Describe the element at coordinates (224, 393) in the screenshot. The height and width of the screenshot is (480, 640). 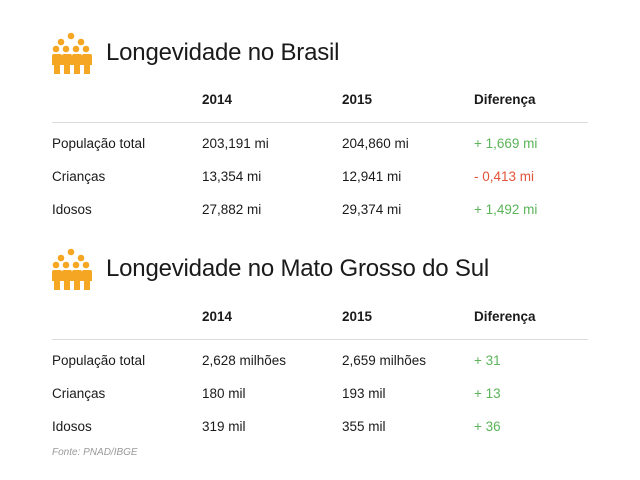
I see `value-2014: 180 mil` at that location.